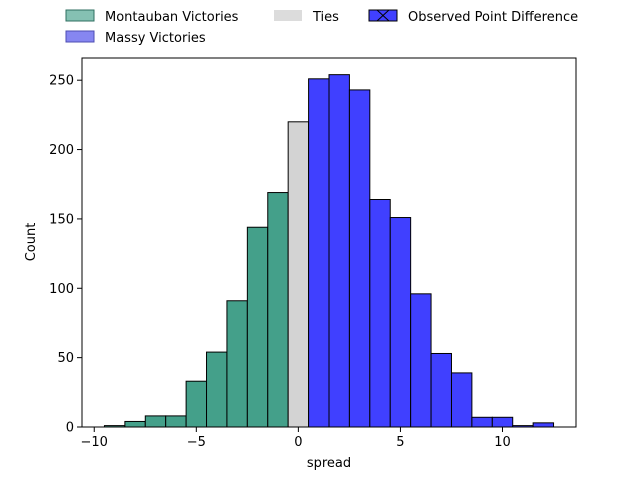  I want to click on legend-swatch-ties, so click(288, 15).